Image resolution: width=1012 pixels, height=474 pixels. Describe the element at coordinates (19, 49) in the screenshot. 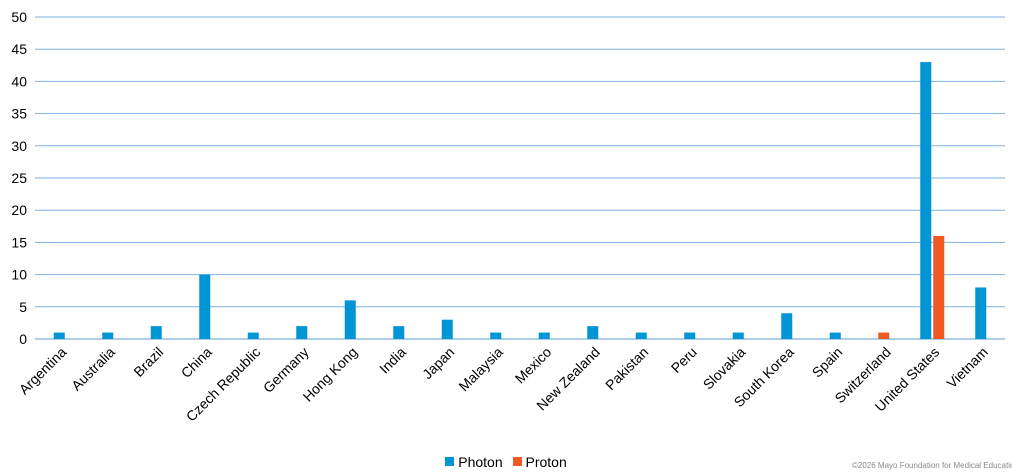

I see `y-tick-label: 45` at that location.